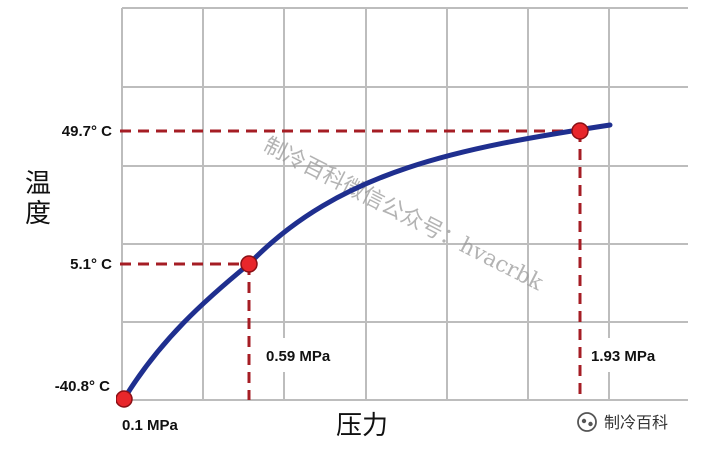 This screenshot has width=704, height=451. Describe the element at coordinates (362, 426) in the screenshot. I see `x-axis-title: 压力` at that location.